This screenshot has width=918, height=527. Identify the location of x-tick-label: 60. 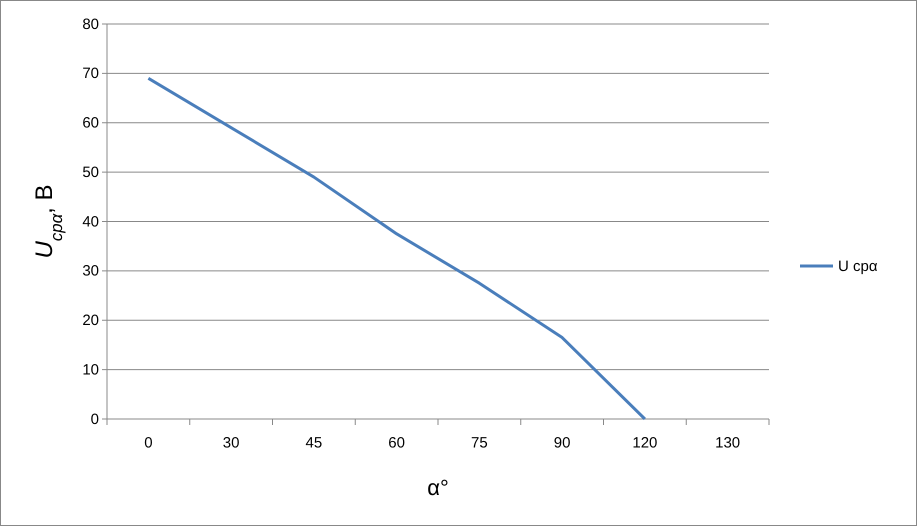
(396, 443).